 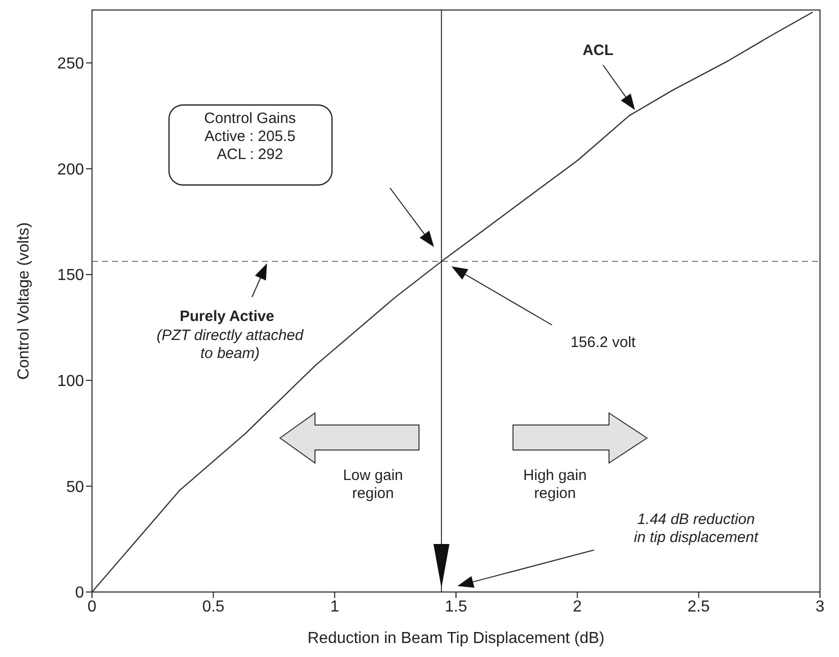 What do you see at coordinates (820, 607) in the screenshot?
I see `x-tick-label: 3` at bounding box center [820, 607].